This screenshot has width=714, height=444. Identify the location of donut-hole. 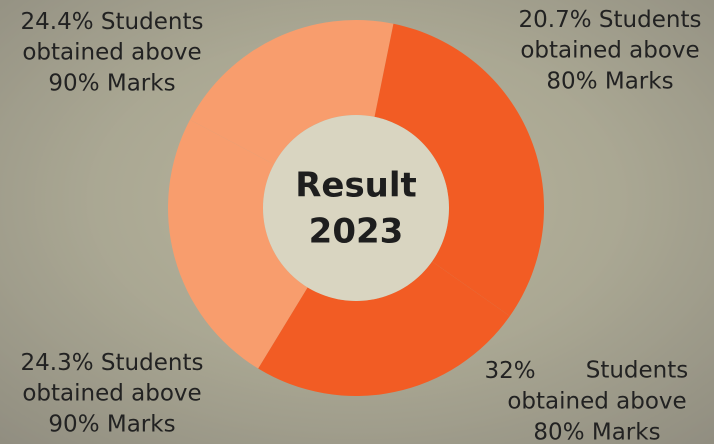
(356, 208).